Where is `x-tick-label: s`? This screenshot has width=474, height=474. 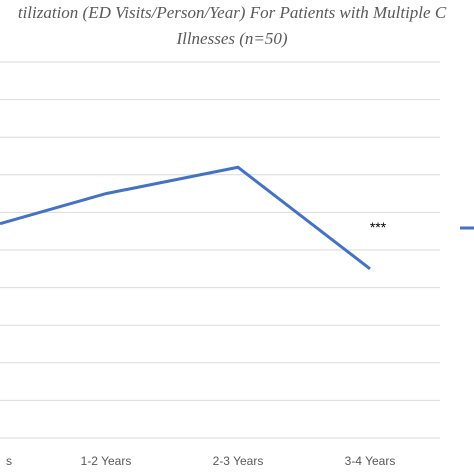 x-tick-label: s is located at coordinates (9, 461).